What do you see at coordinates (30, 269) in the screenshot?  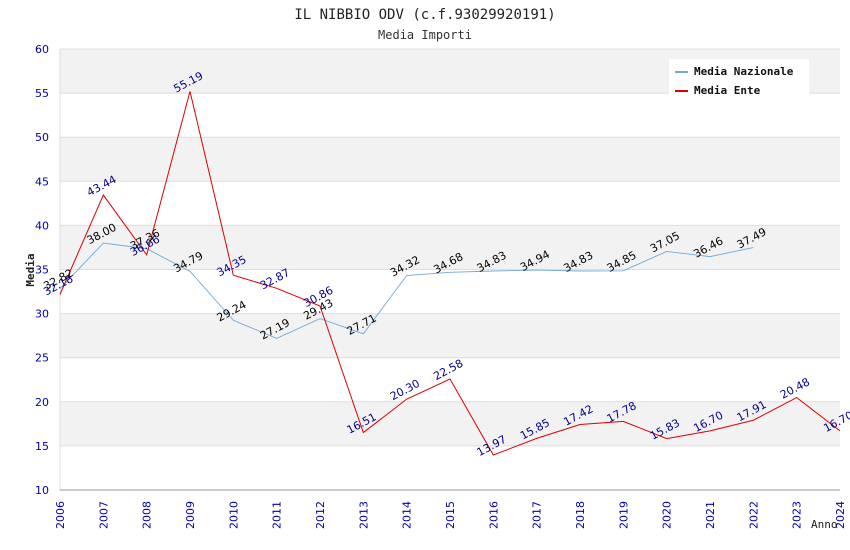 I see `y-axis-label: Media` at bounding box center [30, 269].